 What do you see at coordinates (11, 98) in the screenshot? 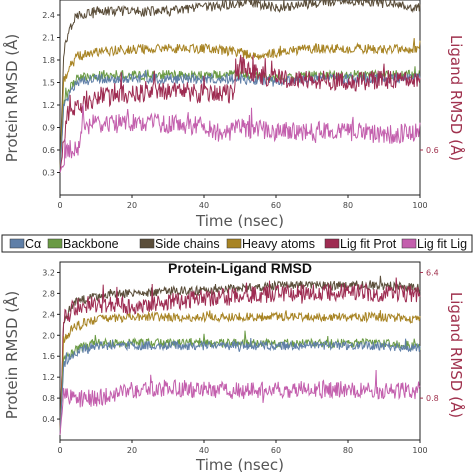
I see `top-y-axis-label: Protein RMSD (Å)` at bounding box center [11, 98].